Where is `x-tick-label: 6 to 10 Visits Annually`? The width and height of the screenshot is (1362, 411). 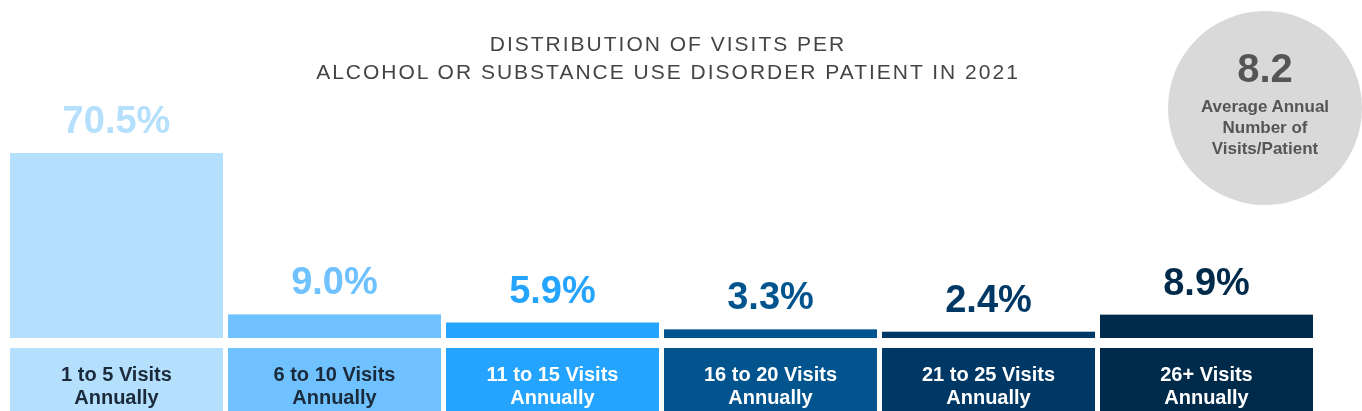
x-tick-label: 6 to 10 Visits Annually is located at coordinates (334, 385).